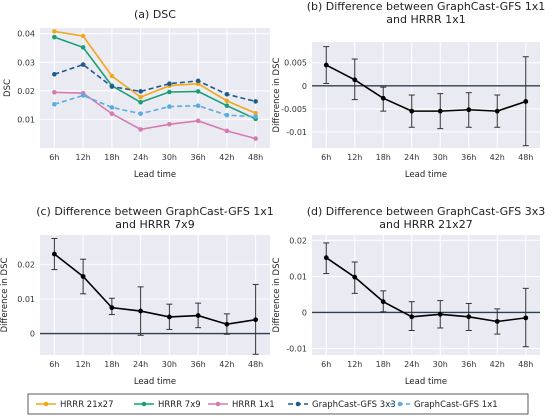 This screenshot has width=555, height=416. Describe the element at coordinates (155, 211) in the screenshot. I see `panel-title: (c) Difference between GraphCast-GFS 1x1` at that location.